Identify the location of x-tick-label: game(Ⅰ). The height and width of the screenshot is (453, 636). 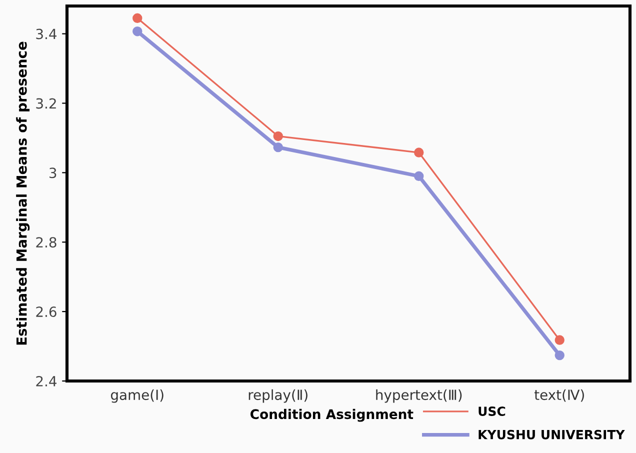
(137, 396).